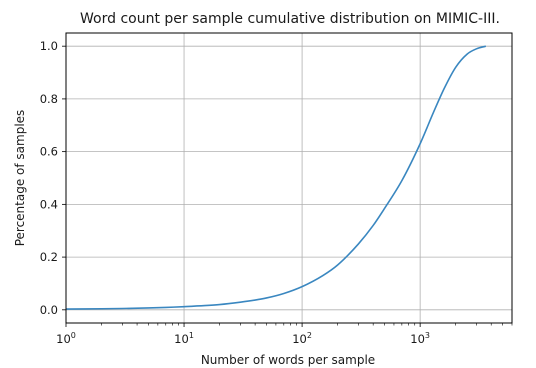 Image resolution: width=536 pixels, height=368 pixels. I want to click on y-tick-label: 0.4, so click(49, 204).